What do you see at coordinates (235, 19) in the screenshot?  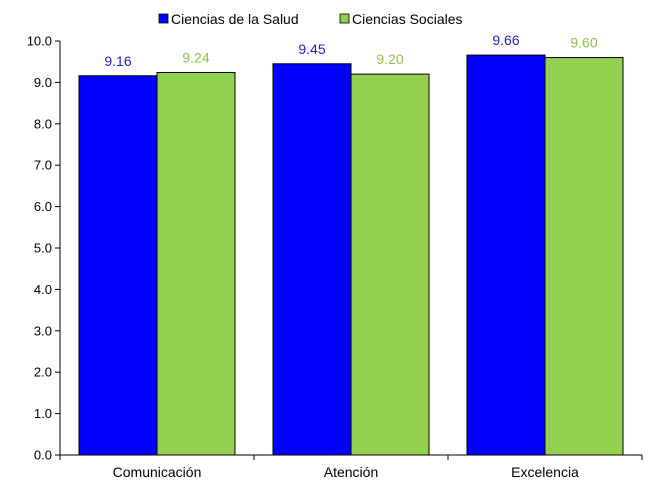 I see `legend-label-ciencias-salud: Ciencias de la Salud` at bounding box center [235, 19].